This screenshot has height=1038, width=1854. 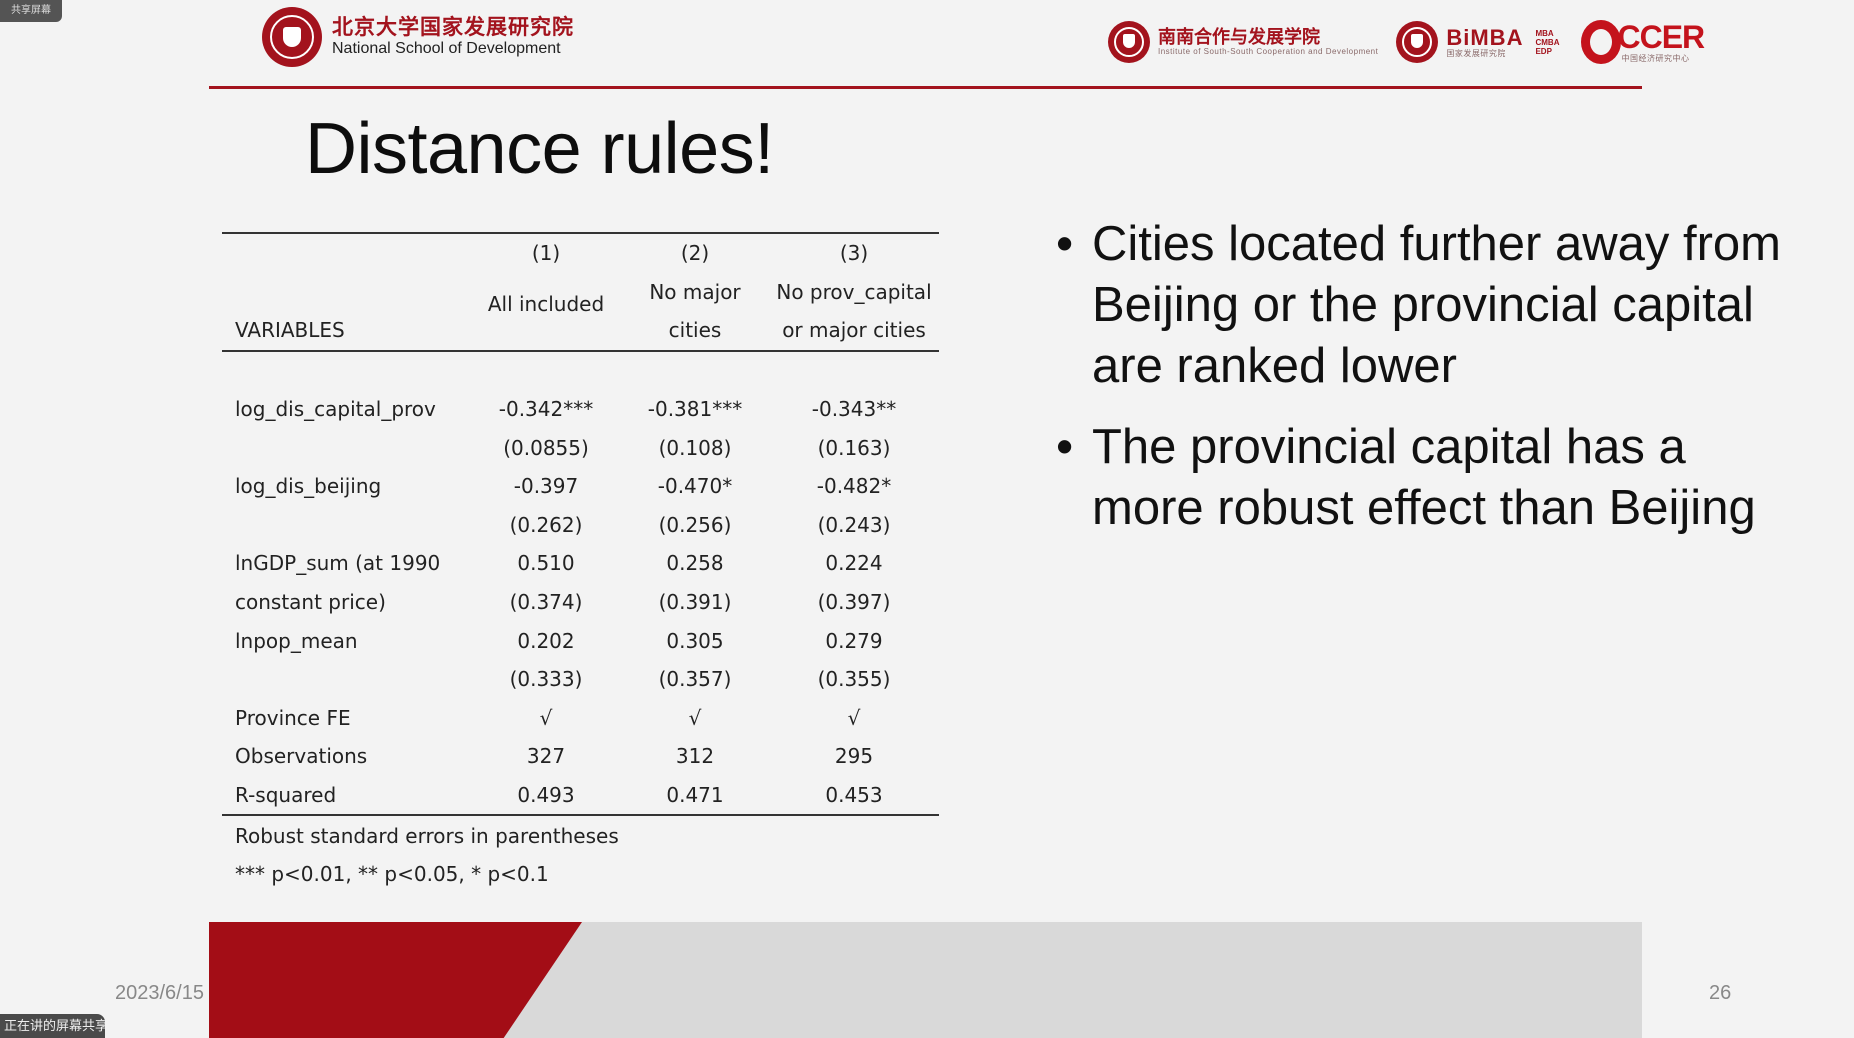 What do you see at coordinates (292, 37) in the screenshot?
I see `peking-university-seal-icon` at bounding box center [292, 37].